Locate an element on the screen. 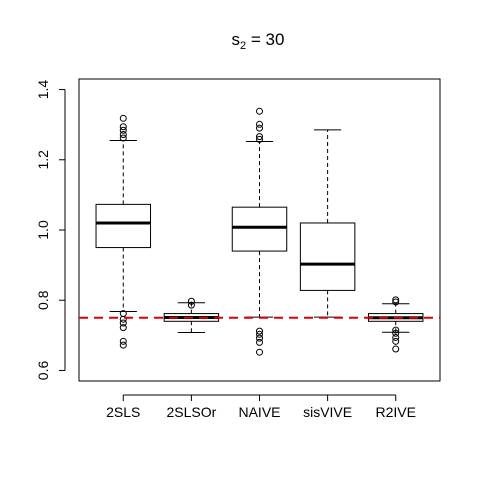 The image size is (480, 480). chart-title: s2 = 30 is located at coordinates (258, 41).